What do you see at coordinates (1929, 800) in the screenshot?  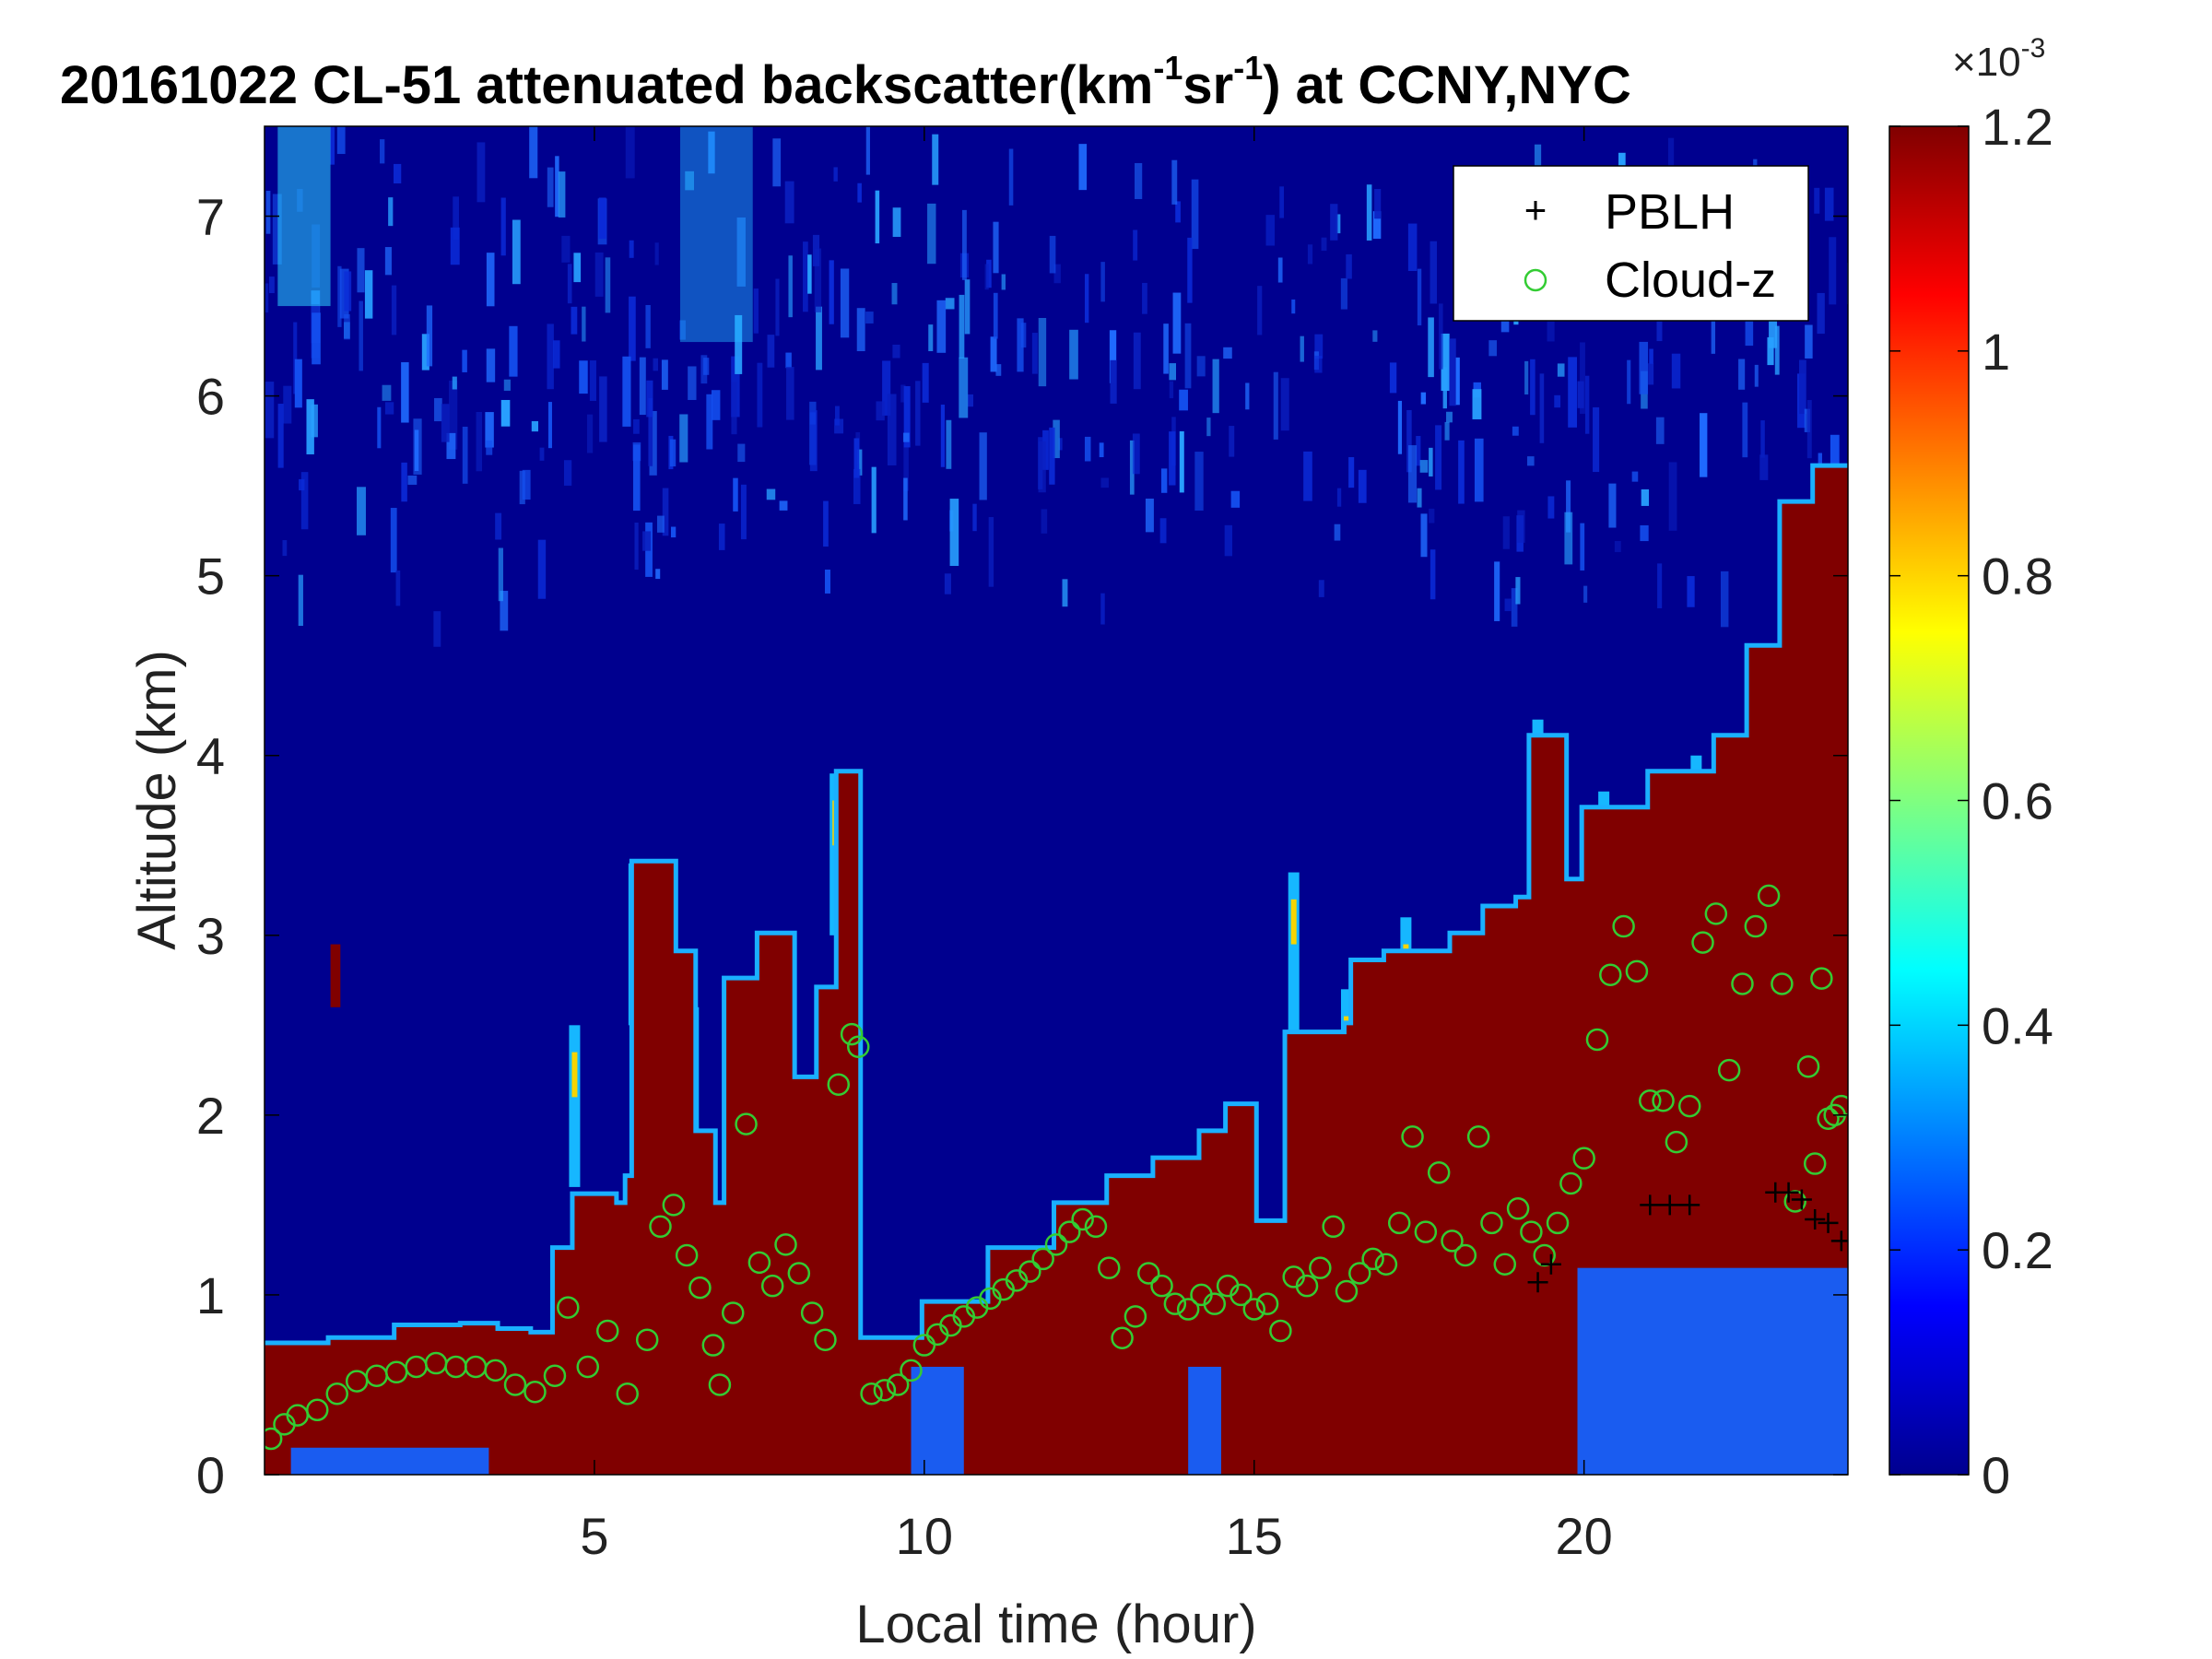 I see `colorbar-gradient` at bounding box center [1929, 800].